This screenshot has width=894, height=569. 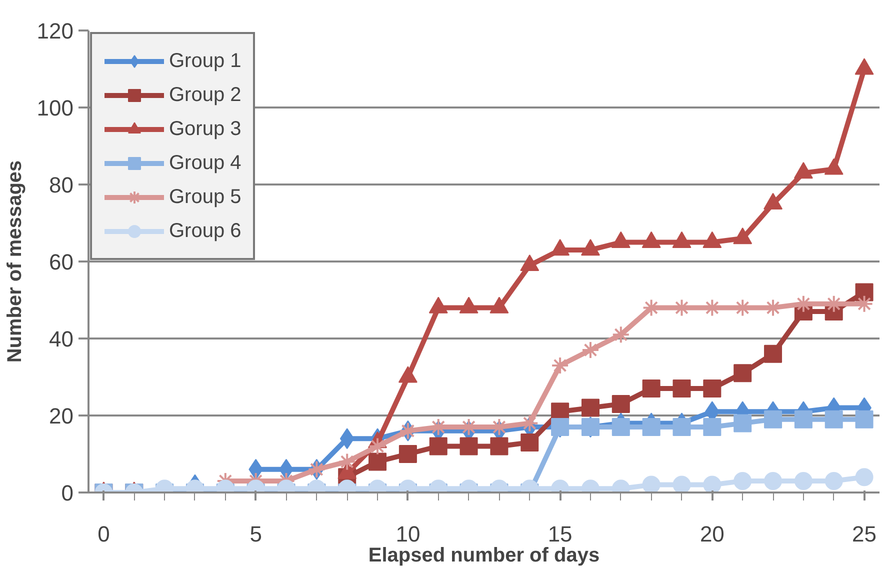 I want to click on legend-label: Group 6, so click(x=205, y=231).